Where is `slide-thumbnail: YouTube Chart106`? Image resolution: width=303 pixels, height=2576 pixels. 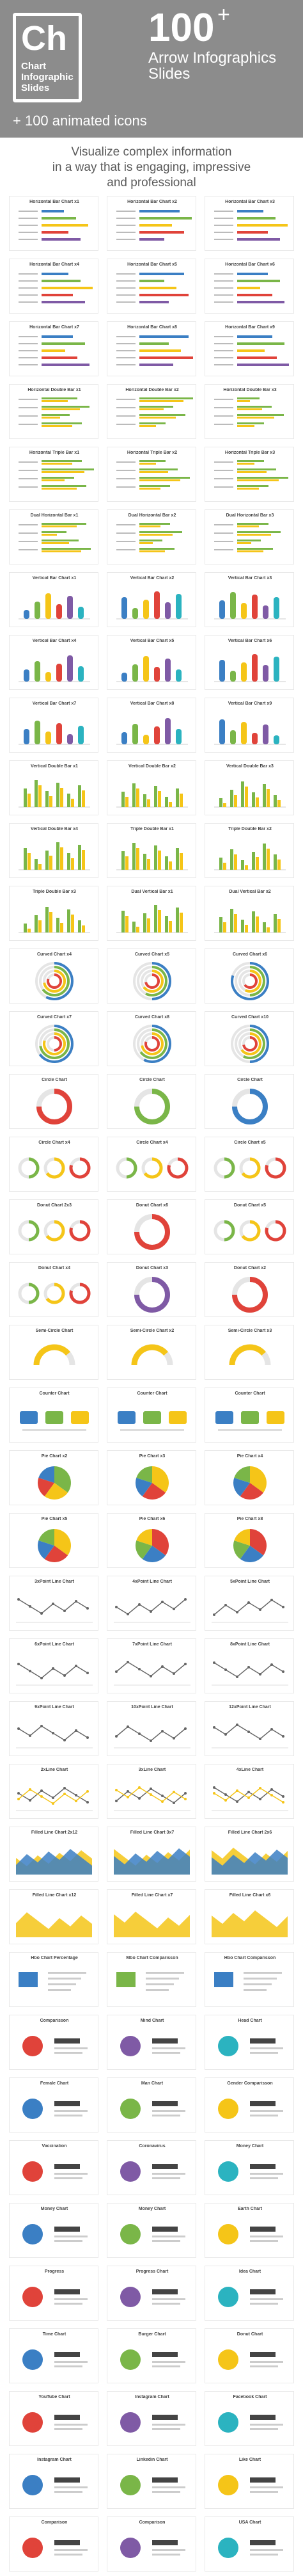
slide-thumbnail: YouTube Chart106 is located at coordinates (53, 2418).